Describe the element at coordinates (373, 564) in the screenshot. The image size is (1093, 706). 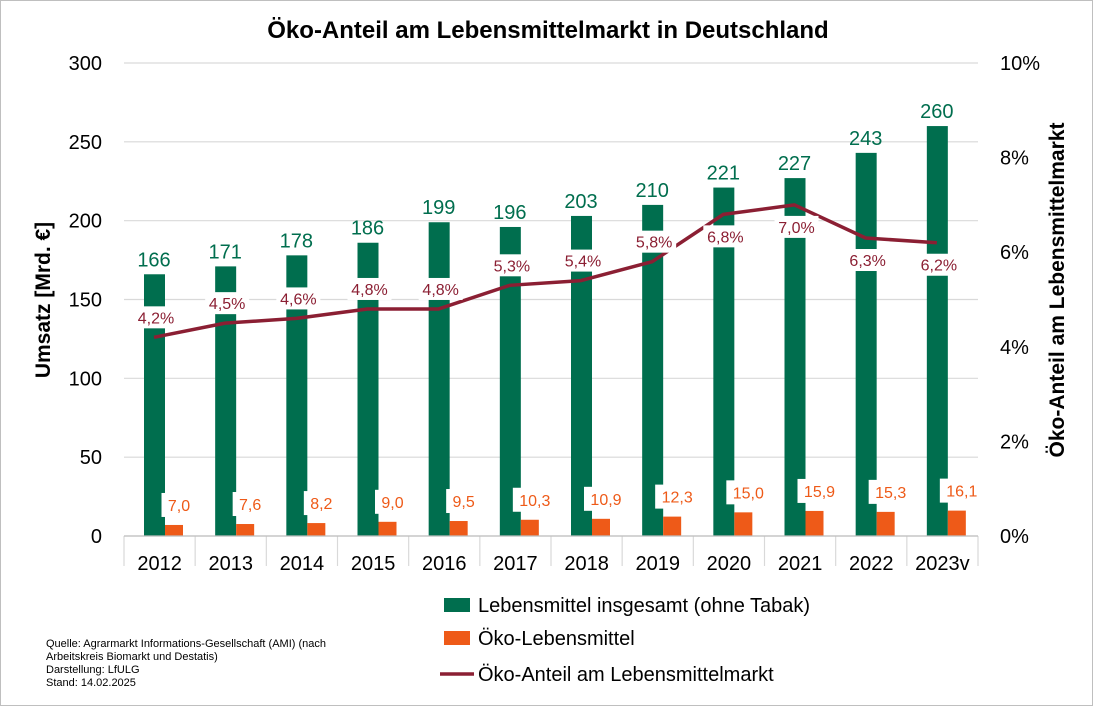
I see `x-tick-label: 2015` at that location.